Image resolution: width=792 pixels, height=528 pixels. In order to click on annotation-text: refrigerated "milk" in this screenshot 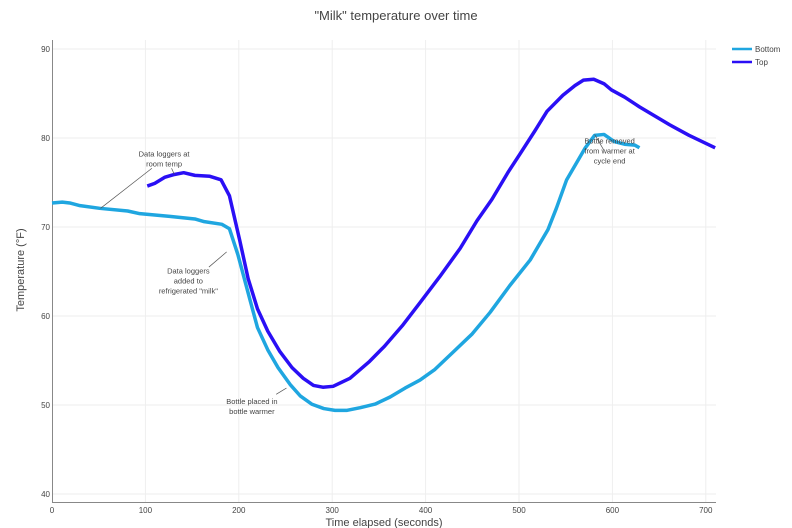, I will do `click(188, 290)`.